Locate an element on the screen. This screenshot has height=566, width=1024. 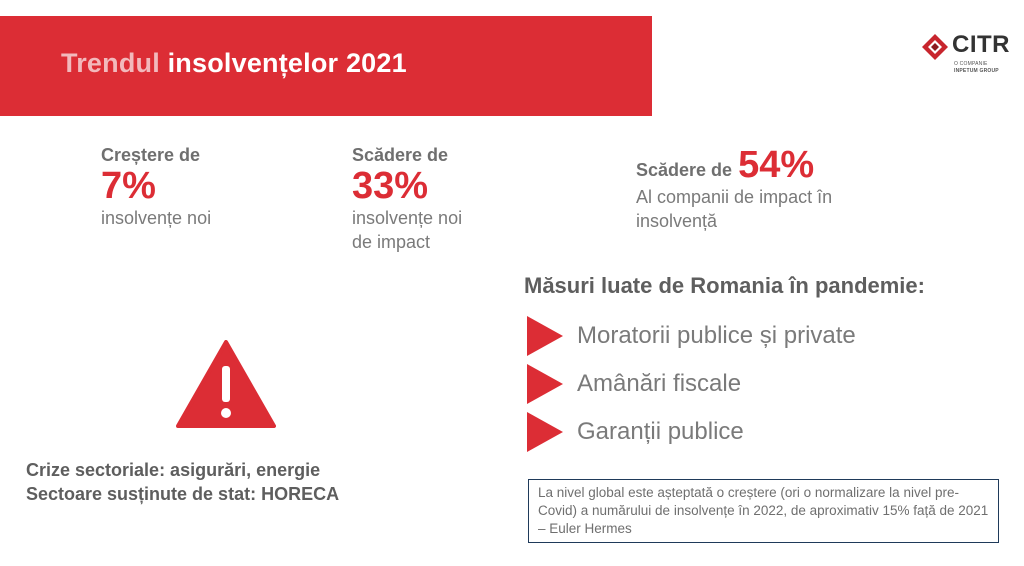
measure-label: Garanții publice is located at coordinates (660, 431).